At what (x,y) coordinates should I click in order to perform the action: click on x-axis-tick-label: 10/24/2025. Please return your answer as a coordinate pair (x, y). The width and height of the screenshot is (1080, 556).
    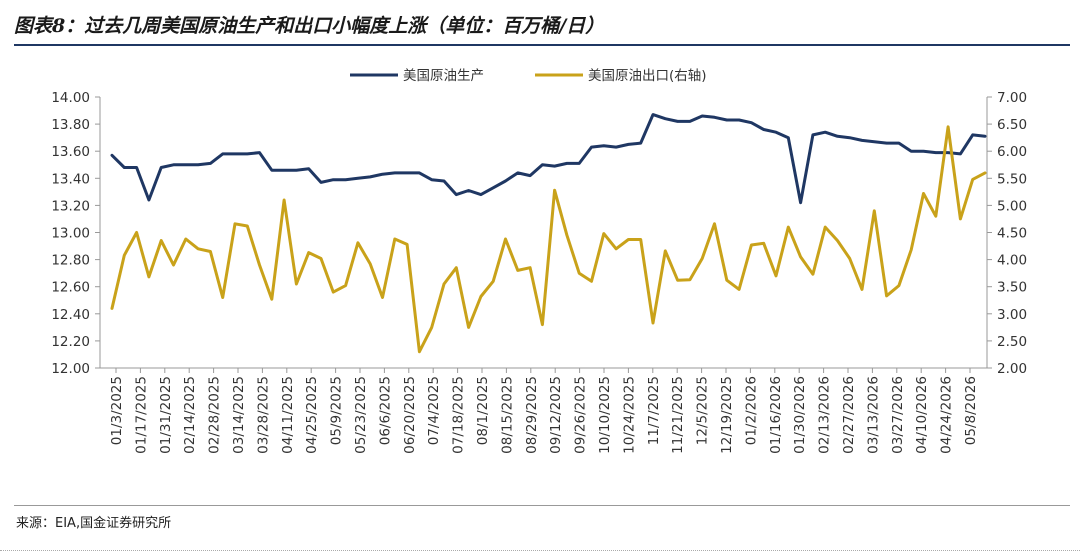
    Looking at the image, I should click on (629, 415).